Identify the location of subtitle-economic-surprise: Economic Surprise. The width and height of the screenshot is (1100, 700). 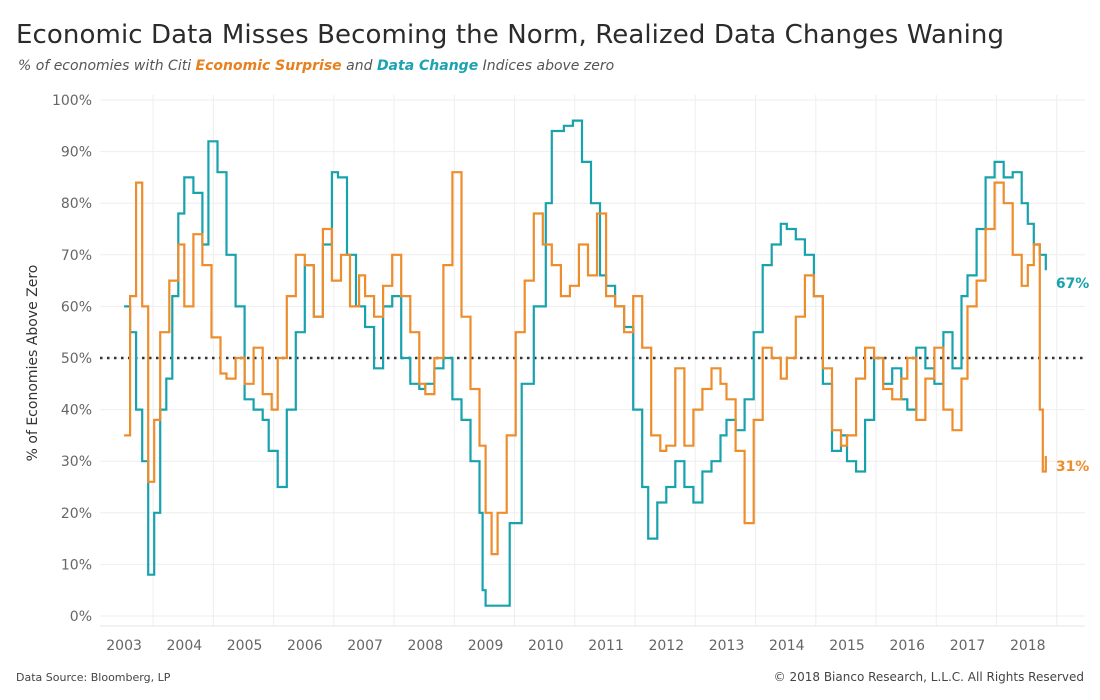
(268, 66).